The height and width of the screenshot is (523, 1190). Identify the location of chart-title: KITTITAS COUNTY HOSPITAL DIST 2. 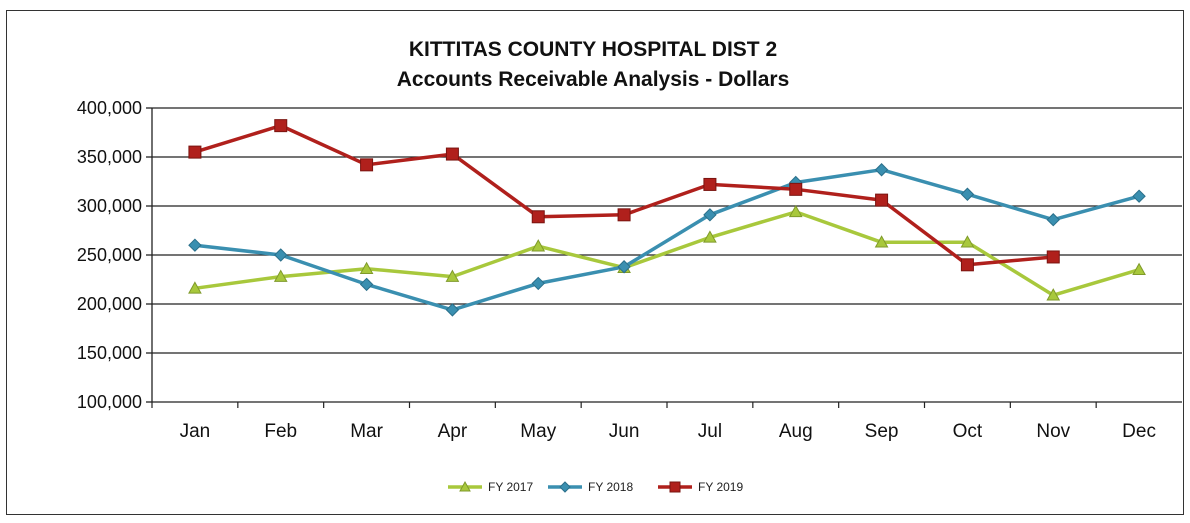
(593, 49).